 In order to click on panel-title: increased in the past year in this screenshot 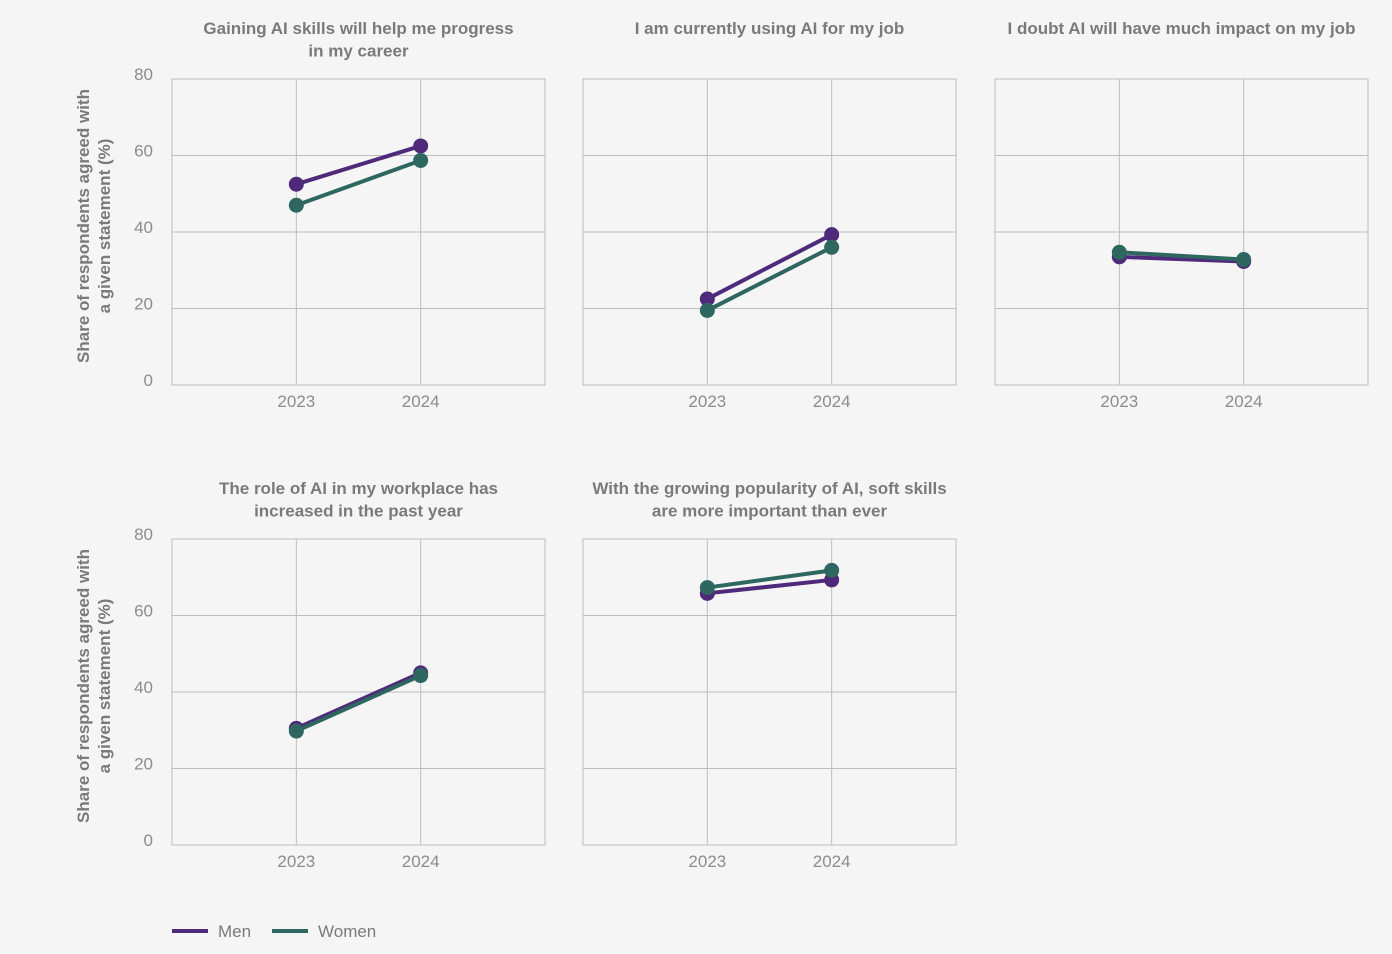, I will do `click(358, 511)`.